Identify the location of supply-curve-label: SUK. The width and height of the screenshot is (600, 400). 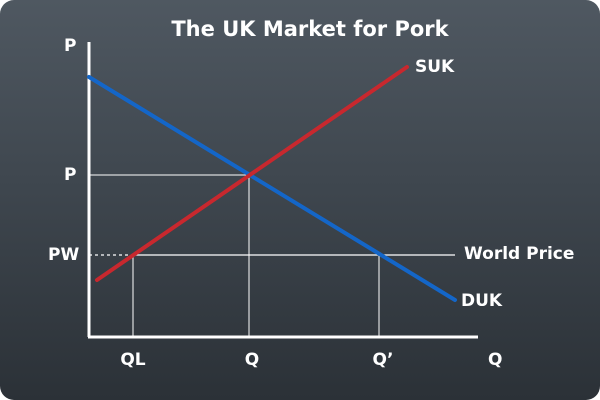
(435, 67).